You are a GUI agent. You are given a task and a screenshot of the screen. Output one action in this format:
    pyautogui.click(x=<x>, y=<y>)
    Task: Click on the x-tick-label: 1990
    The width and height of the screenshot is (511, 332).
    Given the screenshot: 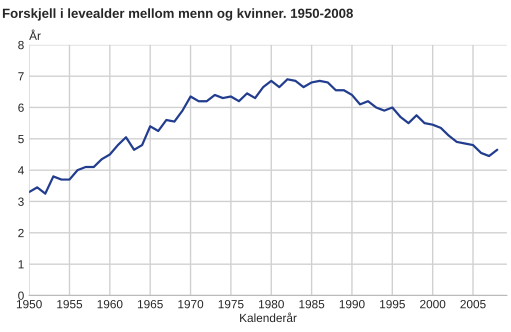 What is the action you would take?
    pyautogui.click(x=352, y=304)
    